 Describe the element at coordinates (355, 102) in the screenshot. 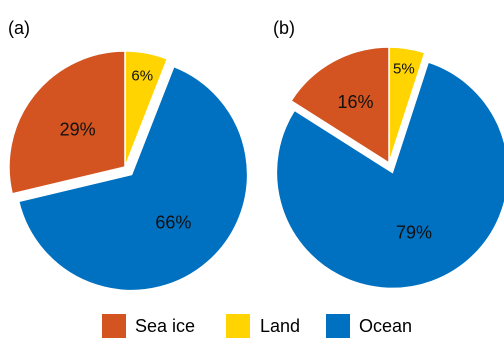

I see `data-label-sea-ice: 16%` at that location.